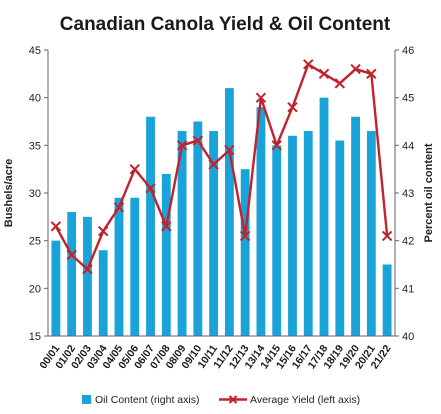  What do you see at coordinates (408, 146) in the screenshot?
I see `right-tick-label-44: 44` at bounding box center [408, 146].